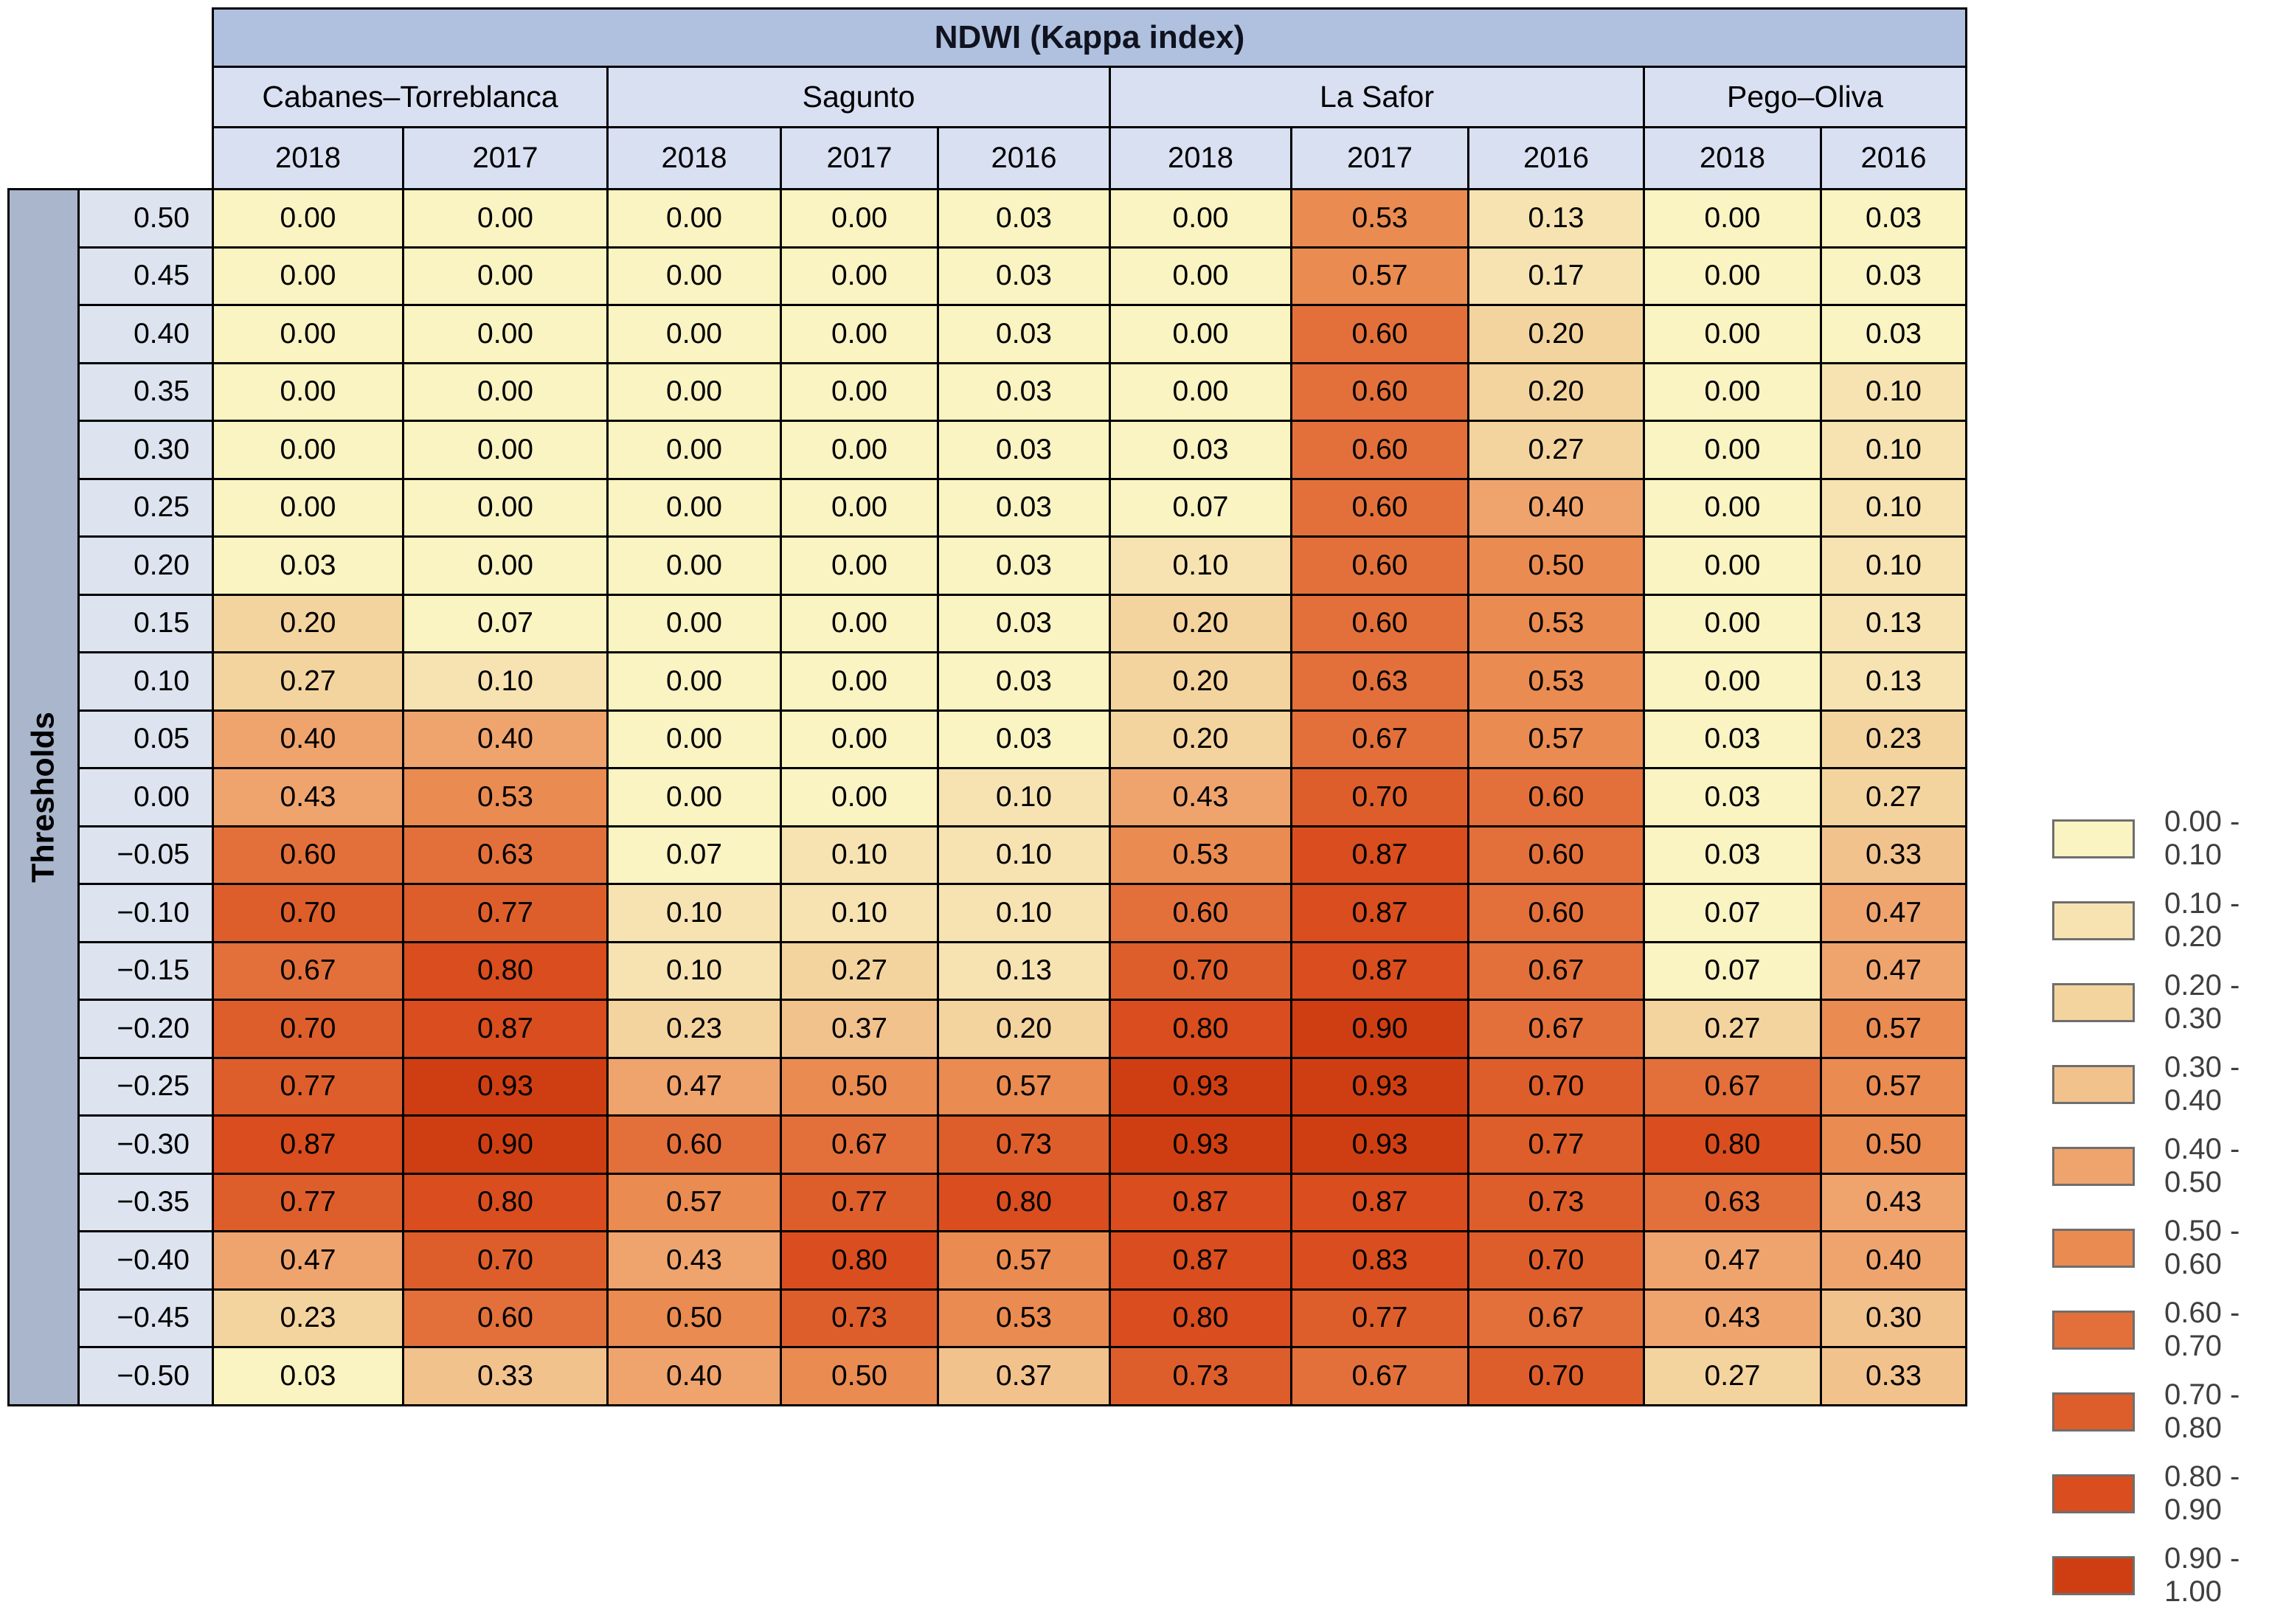  Describe the element at coordinates (2202, 1084) in the screenshot. I see `legend-label: 0.30 - 0.40` at that location.